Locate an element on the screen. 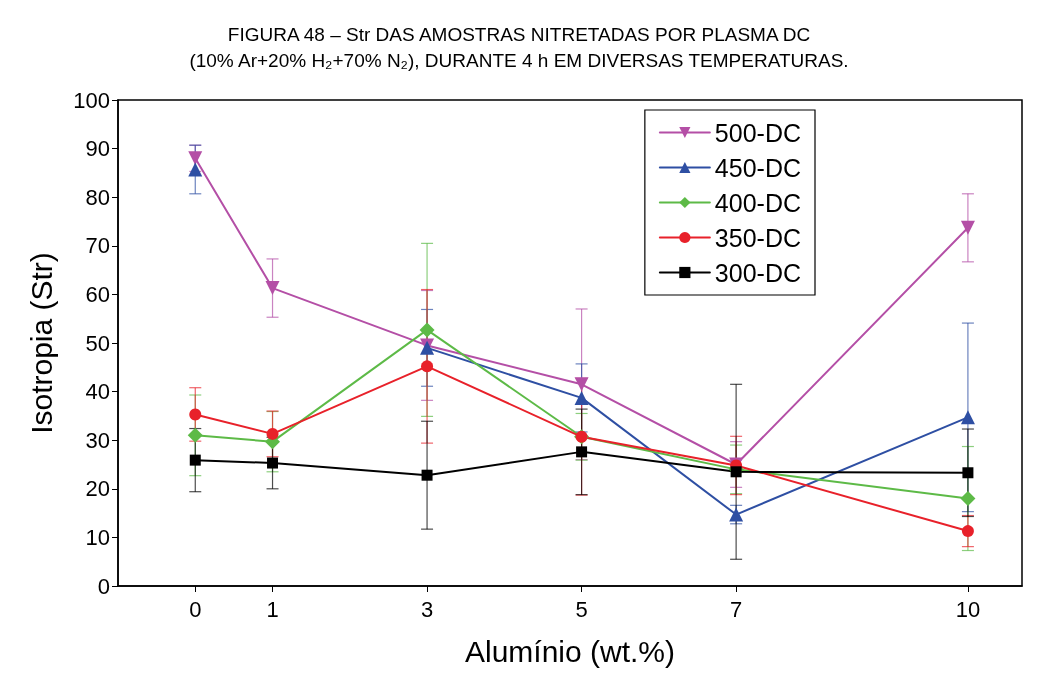 Image resolution: width=1038 pixels, height=679 pixels. x-tick-label: 5 is located at coordinates (581, 609).